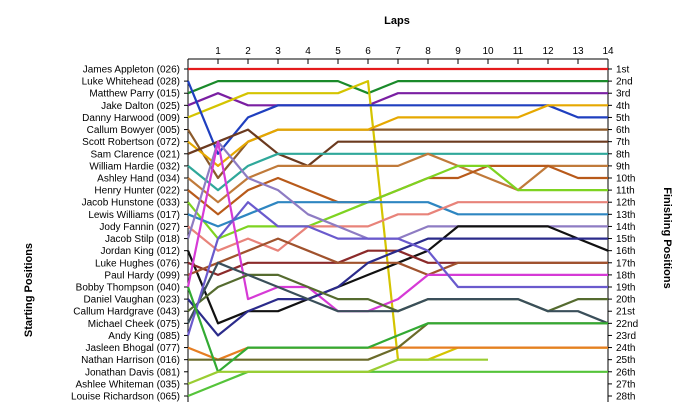 The image size is (700, 420). Describe the element at coordinates (428, 51) in the screenshot. I see `x-tick-label: 8` at that location.